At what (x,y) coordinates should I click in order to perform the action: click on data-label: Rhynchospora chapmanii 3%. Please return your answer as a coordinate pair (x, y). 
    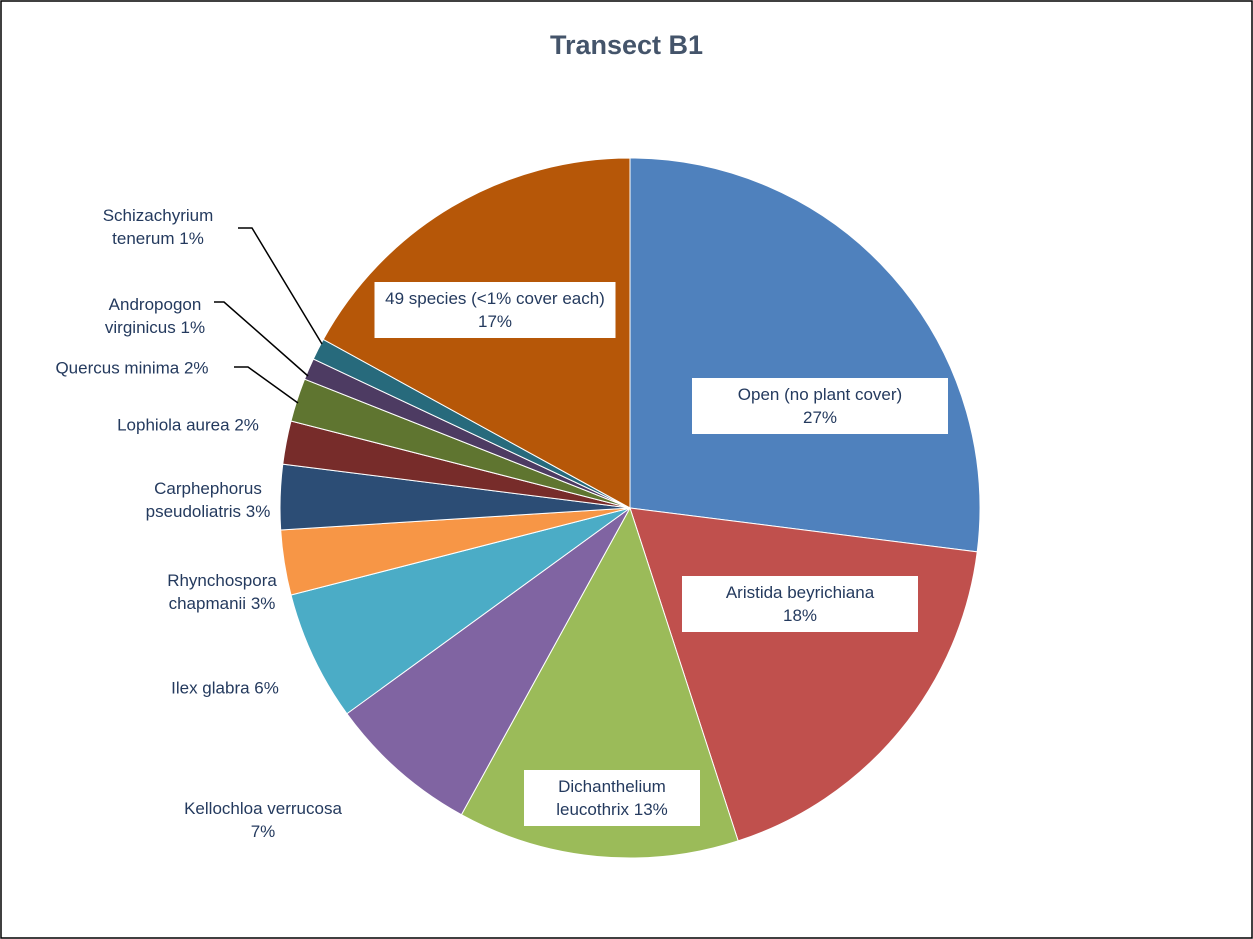
    Looking at the image, I should click on (222, 592).